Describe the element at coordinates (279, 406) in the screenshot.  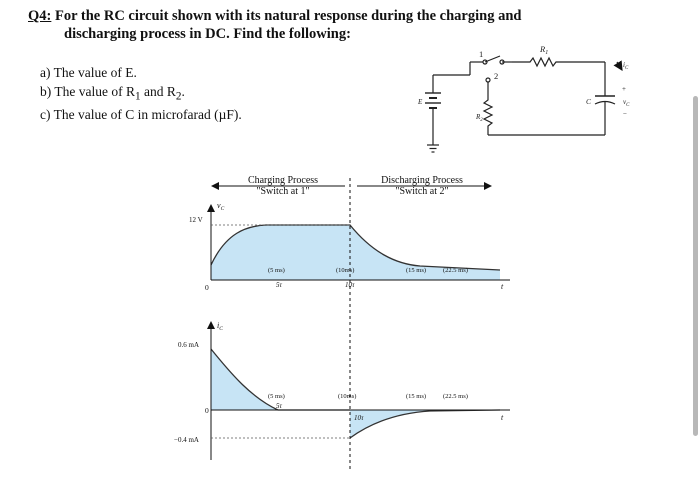
I see `ic-5tau-label: 5τ` at that location.